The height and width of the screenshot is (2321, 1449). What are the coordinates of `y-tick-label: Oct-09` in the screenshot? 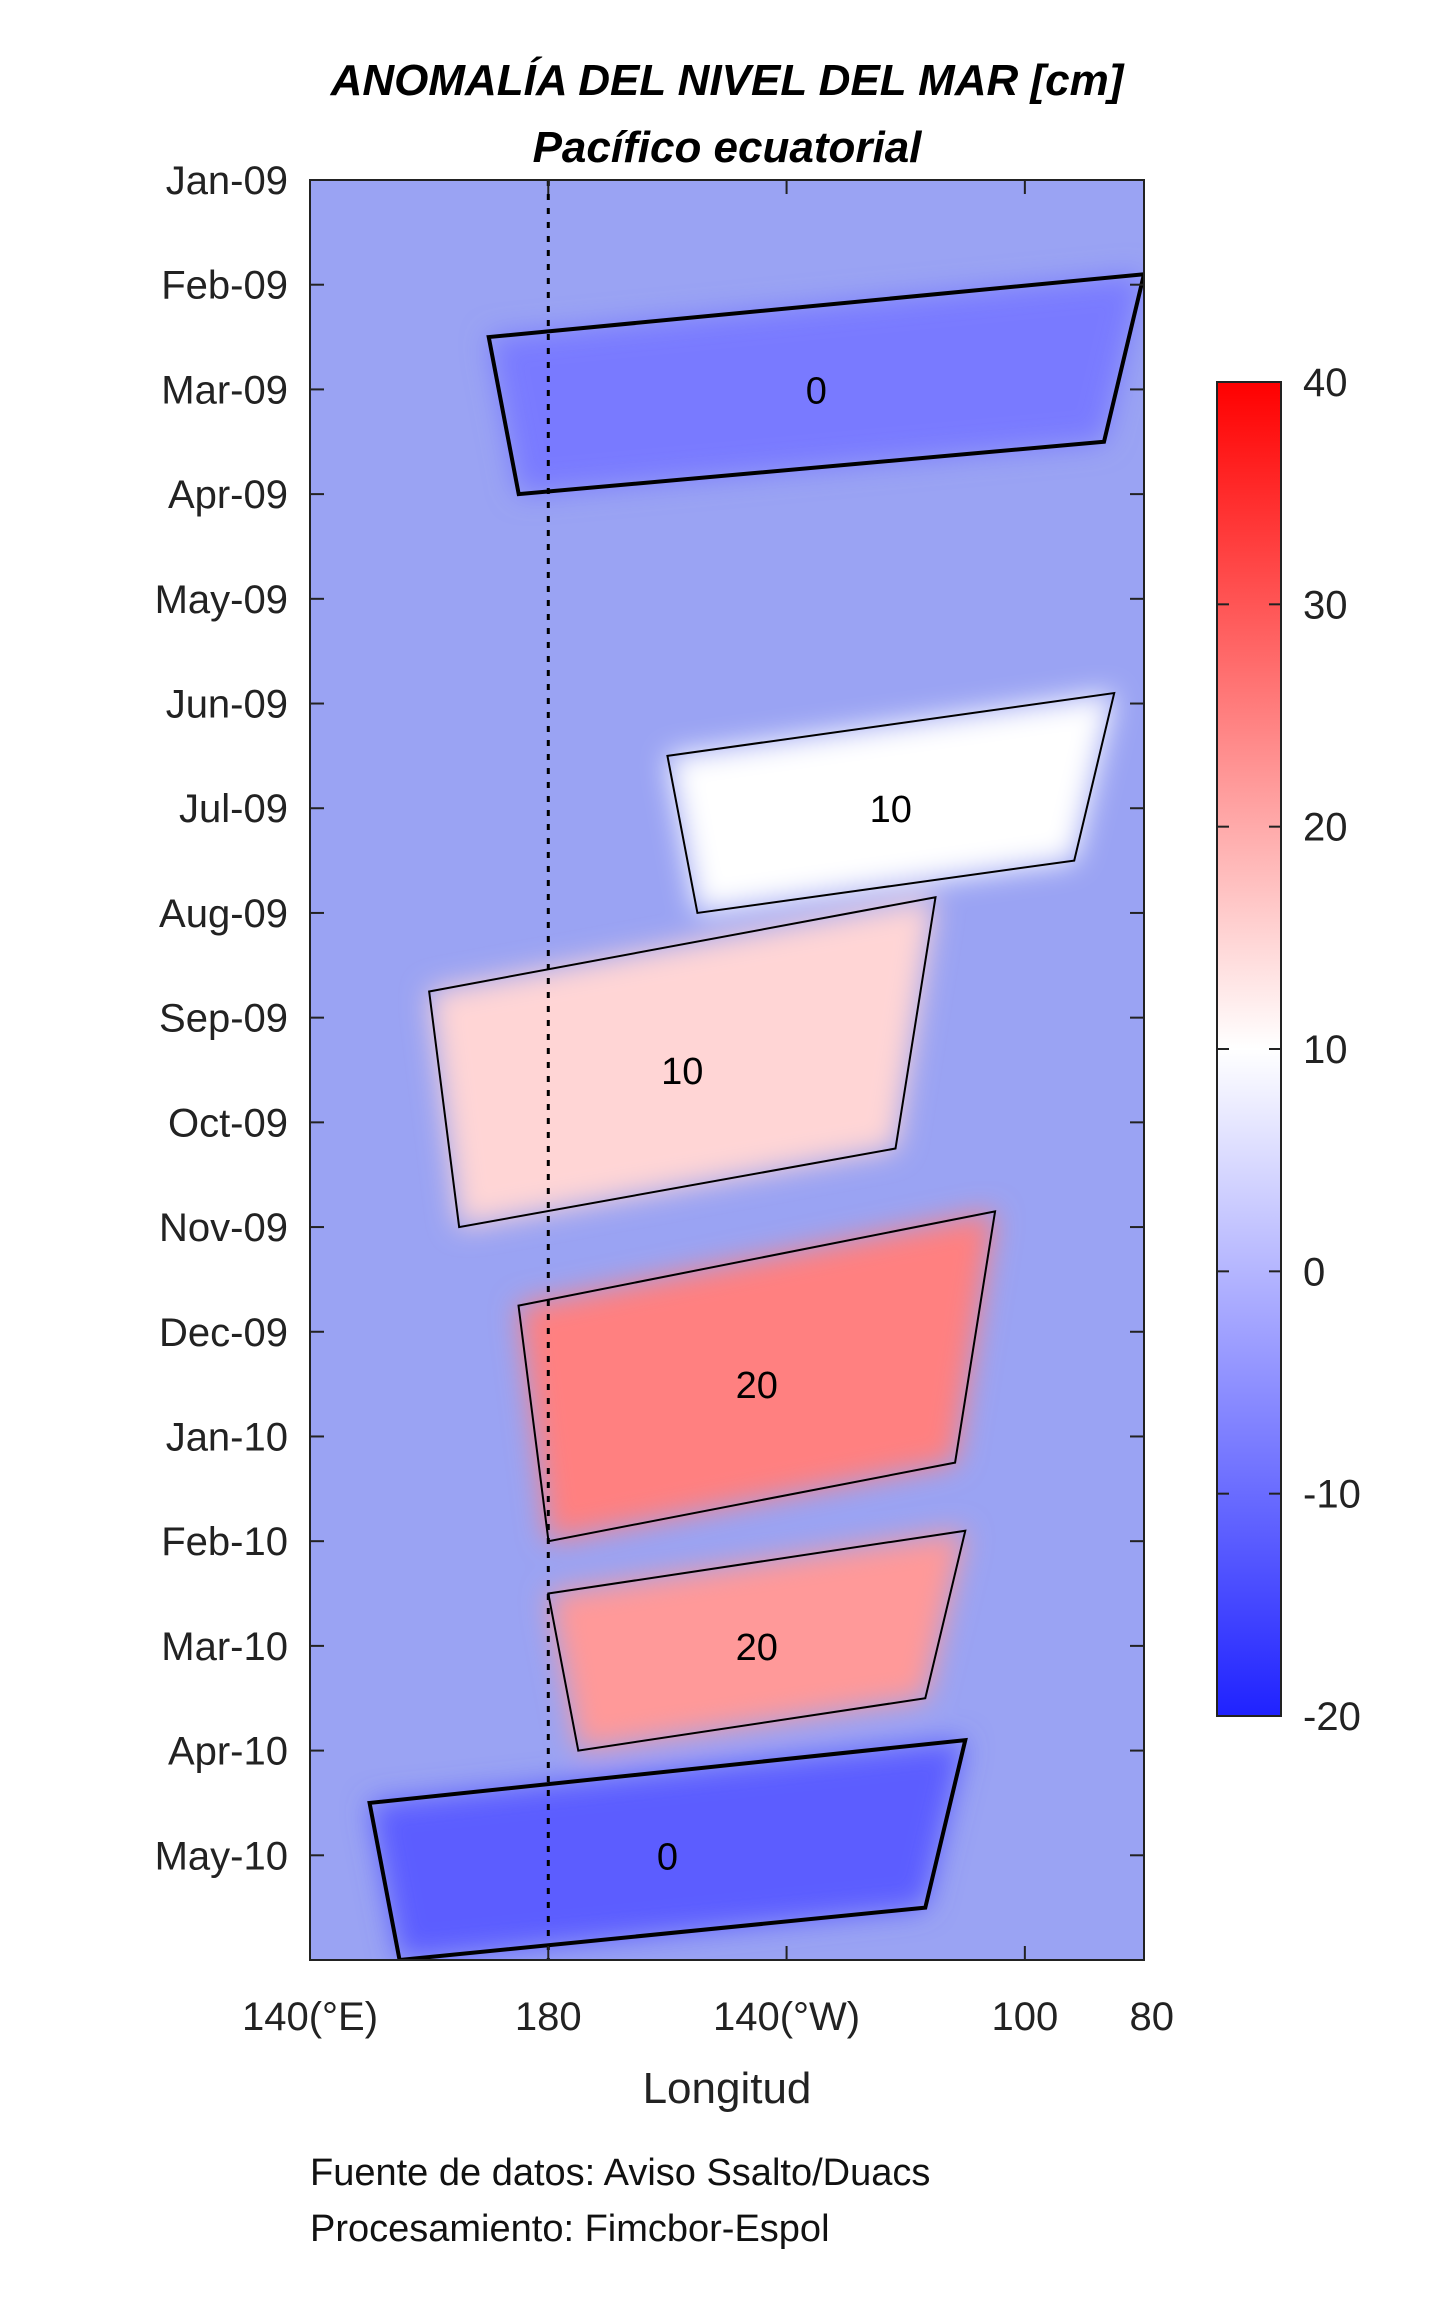 It's located at (228, 1123).